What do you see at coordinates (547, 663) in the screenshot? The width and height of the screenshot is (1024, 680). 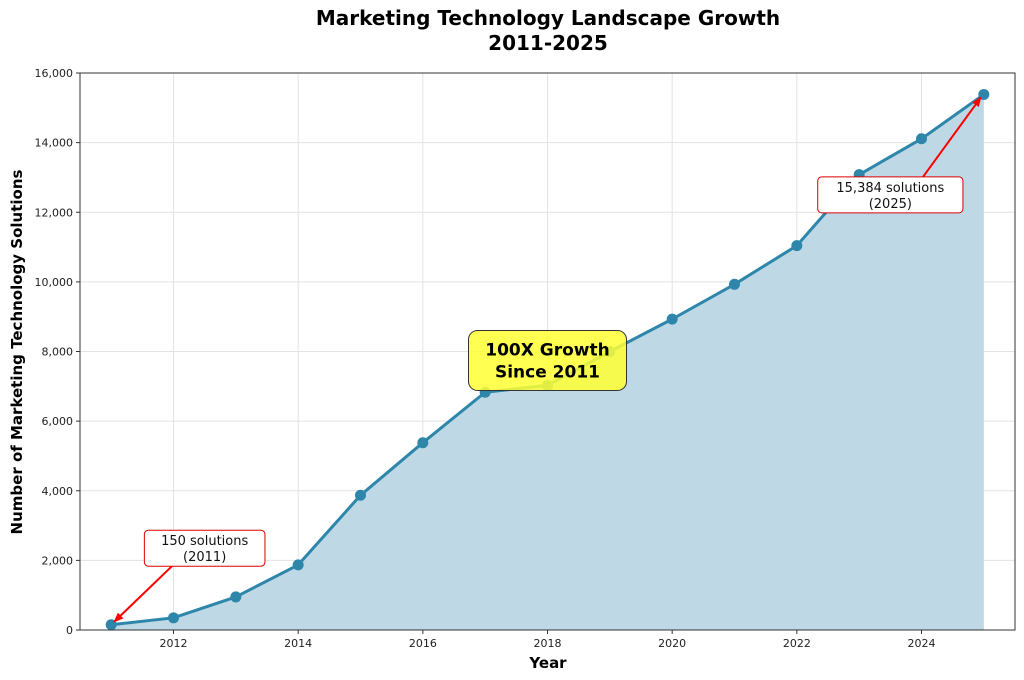 I see `x-axis-label: Year` at bounding box center [547, 663].